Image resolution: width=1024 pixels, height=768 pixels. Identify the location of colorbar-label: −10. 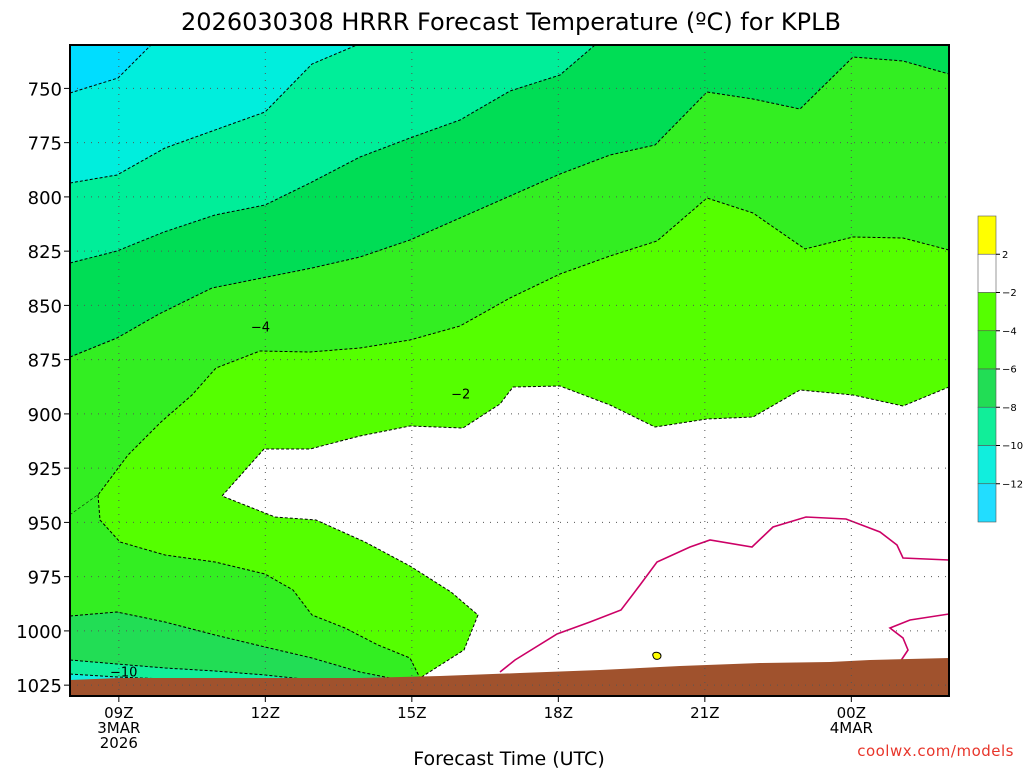
(1012, 446).